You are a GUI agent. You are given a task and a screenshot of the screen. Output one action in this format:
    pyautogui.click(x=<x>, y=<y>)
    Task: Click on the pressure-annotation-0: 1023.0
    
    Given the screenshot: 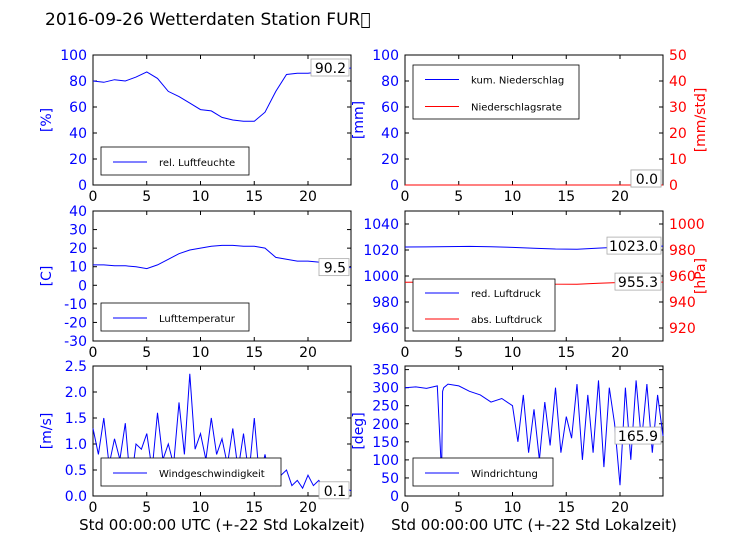 What is the action you would take?
    pyautogui.click(x=633, y=247)
    